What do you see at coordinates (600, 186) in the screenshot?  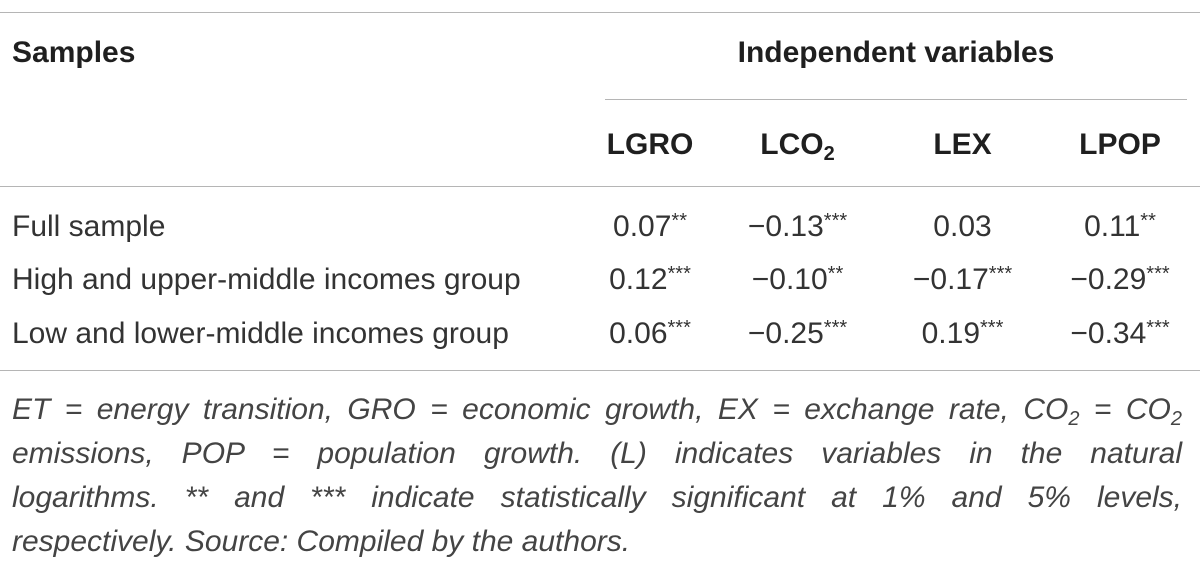 I see `header-bottom-rule` at bounding box center [600, 186].